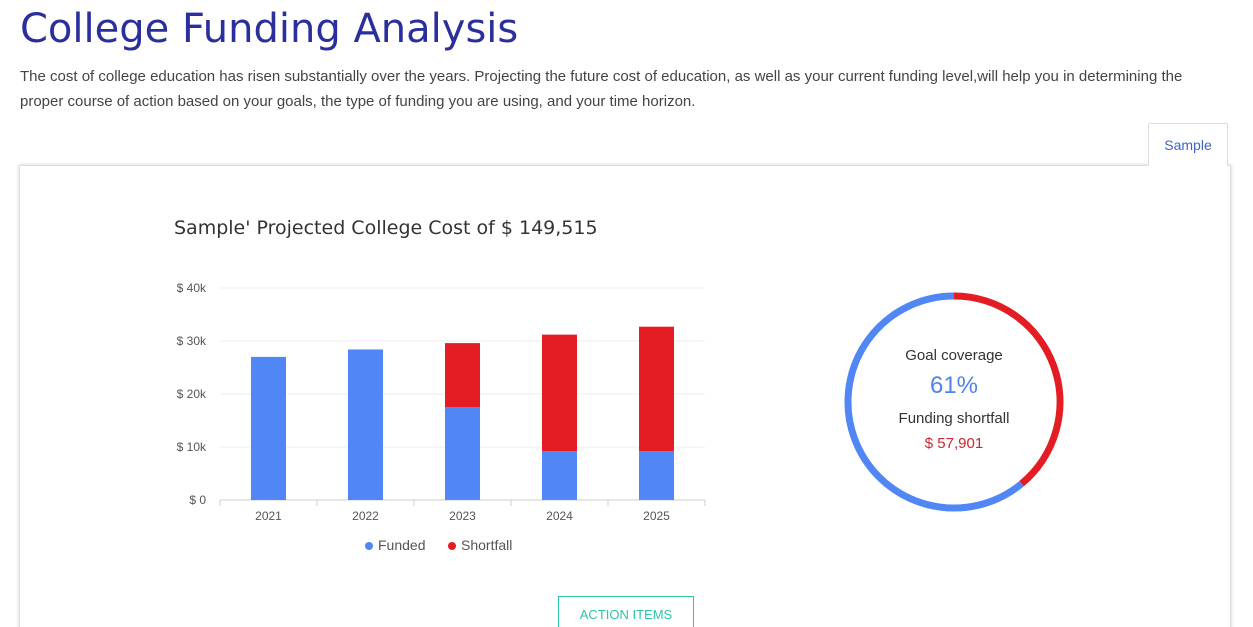 This screenshot has width=1253, height=627. Describe the element at coordinates (656, 475) in the screenshot. I see `bar-funded-2025` at that location.